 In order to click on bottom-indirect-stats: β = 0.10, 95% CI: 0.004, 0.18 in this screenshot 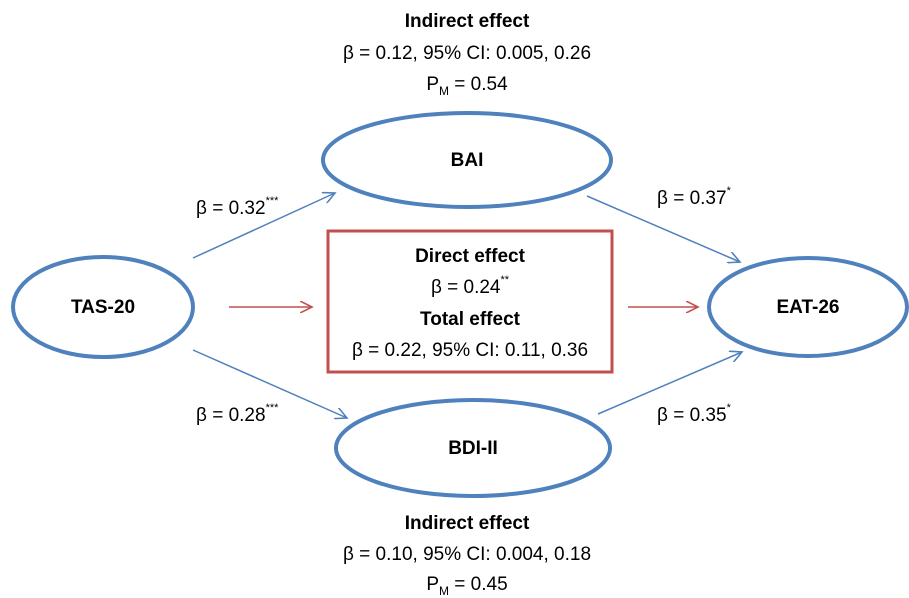, I will do `click(467, 554)`.